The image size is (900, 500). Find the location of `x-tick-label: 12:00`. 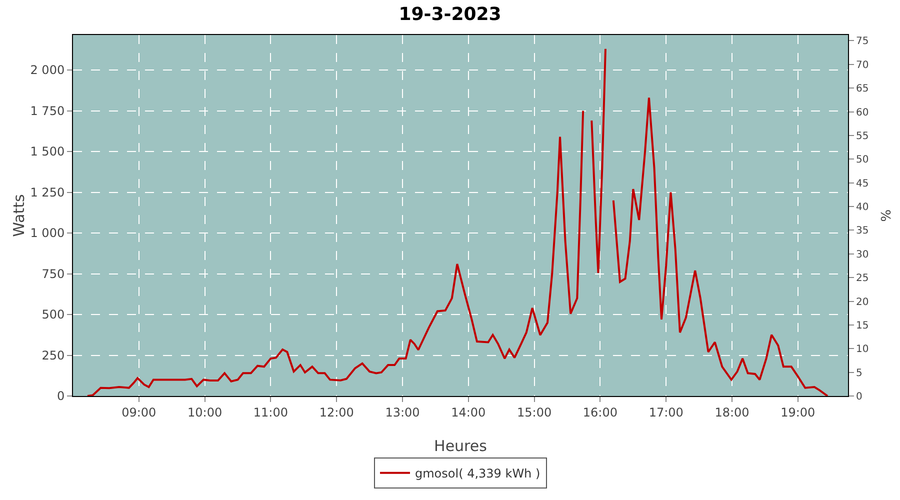

x-tick-label: 12:00 is located at coordinates (336, 412).